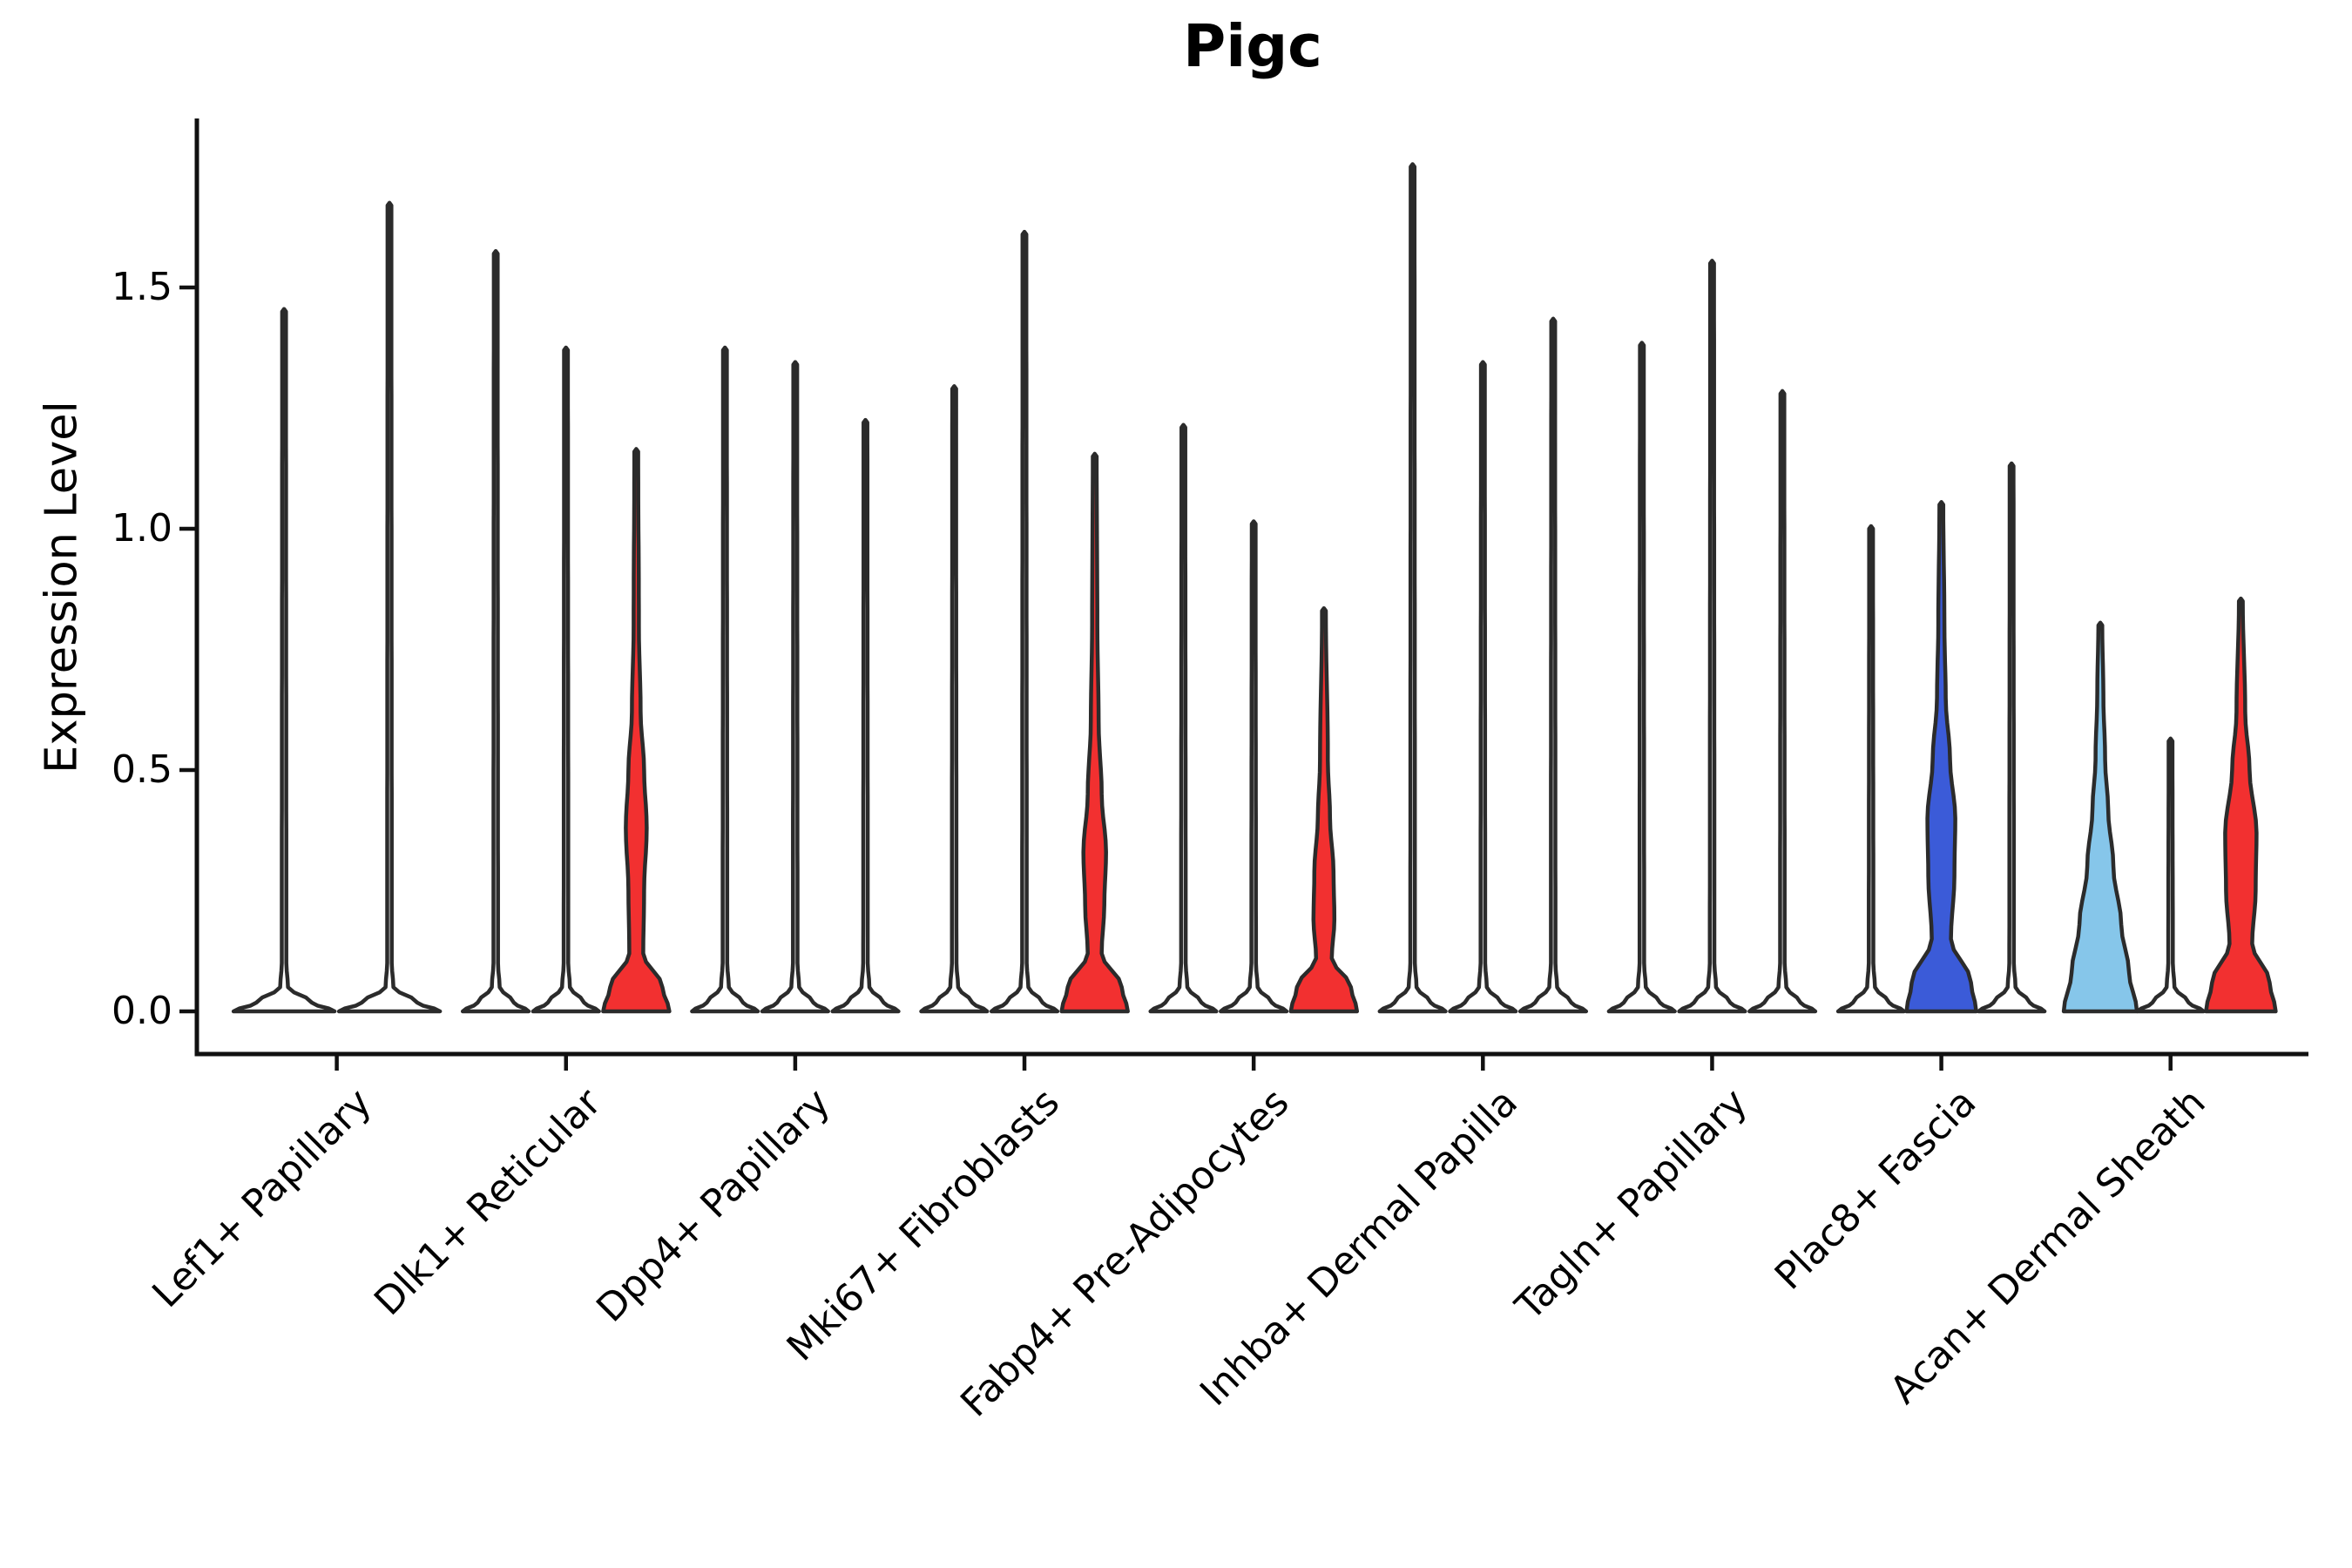  I want to click on y-tick-label: 0.5, so click(142, 769).